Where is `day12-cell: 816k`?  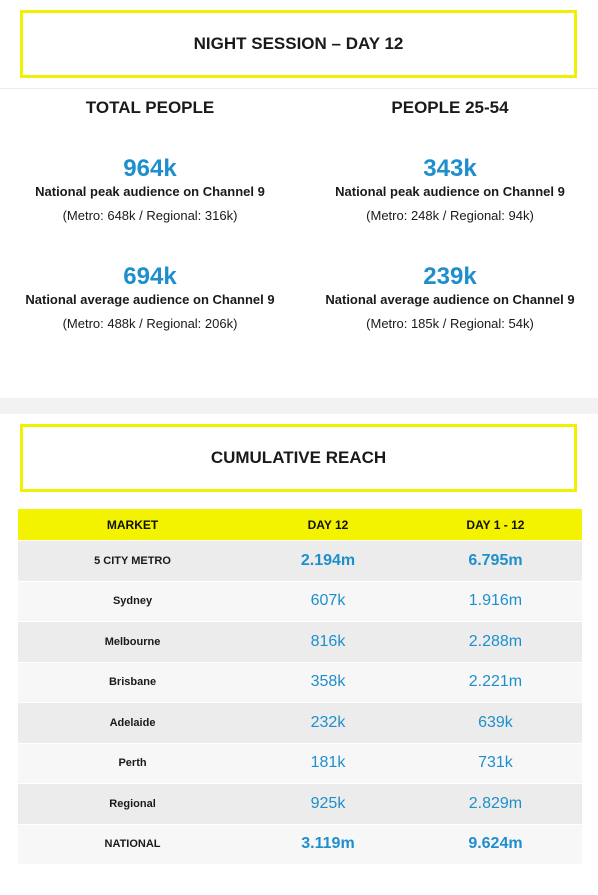 day12-cell: 816k is located at coordinates (328, 641).